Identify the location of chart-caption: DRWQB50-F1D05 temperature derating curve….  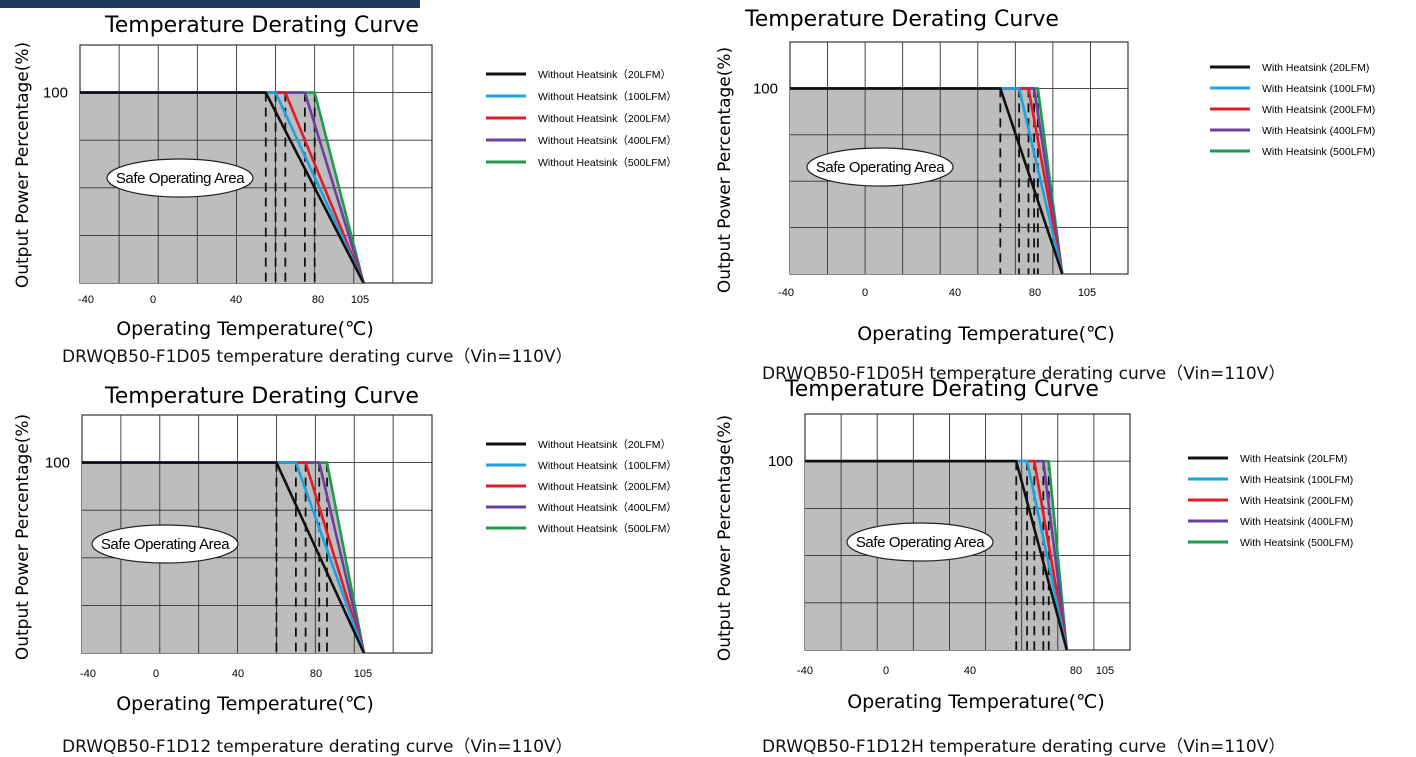
(317, 357).